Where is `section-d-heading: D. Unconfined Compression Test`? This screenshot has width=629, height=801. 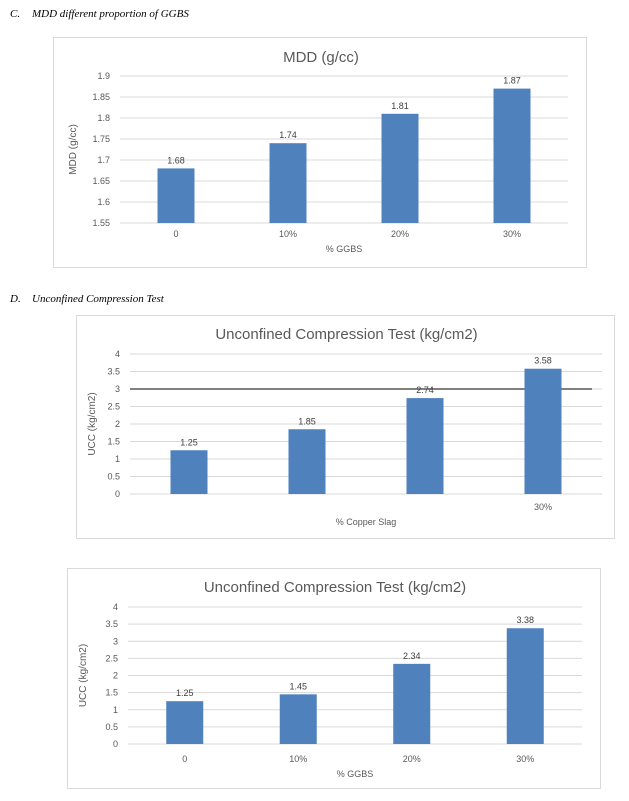
section-d-heading: D. Unconfined Compression Test is located at coordinates (87, 299).